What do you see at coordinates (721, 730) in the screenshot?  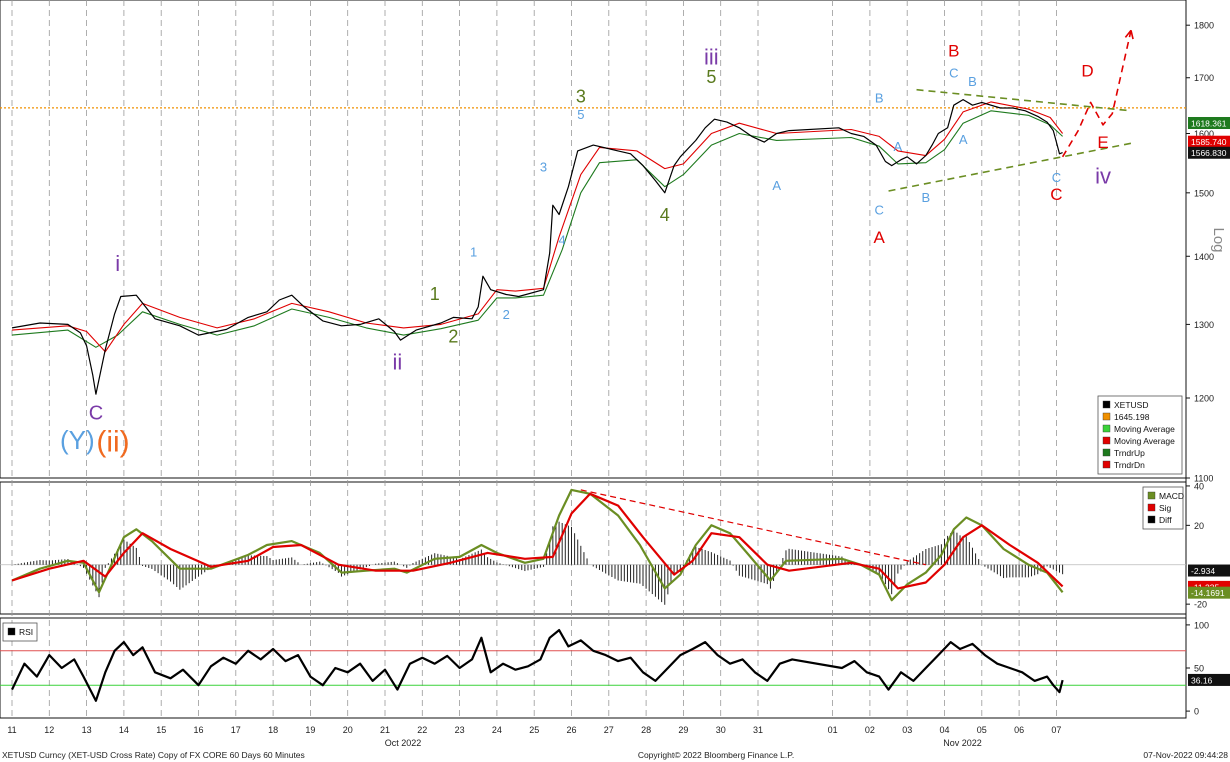 I see `x-tick-label: 30` at bounding box center [721, 730].